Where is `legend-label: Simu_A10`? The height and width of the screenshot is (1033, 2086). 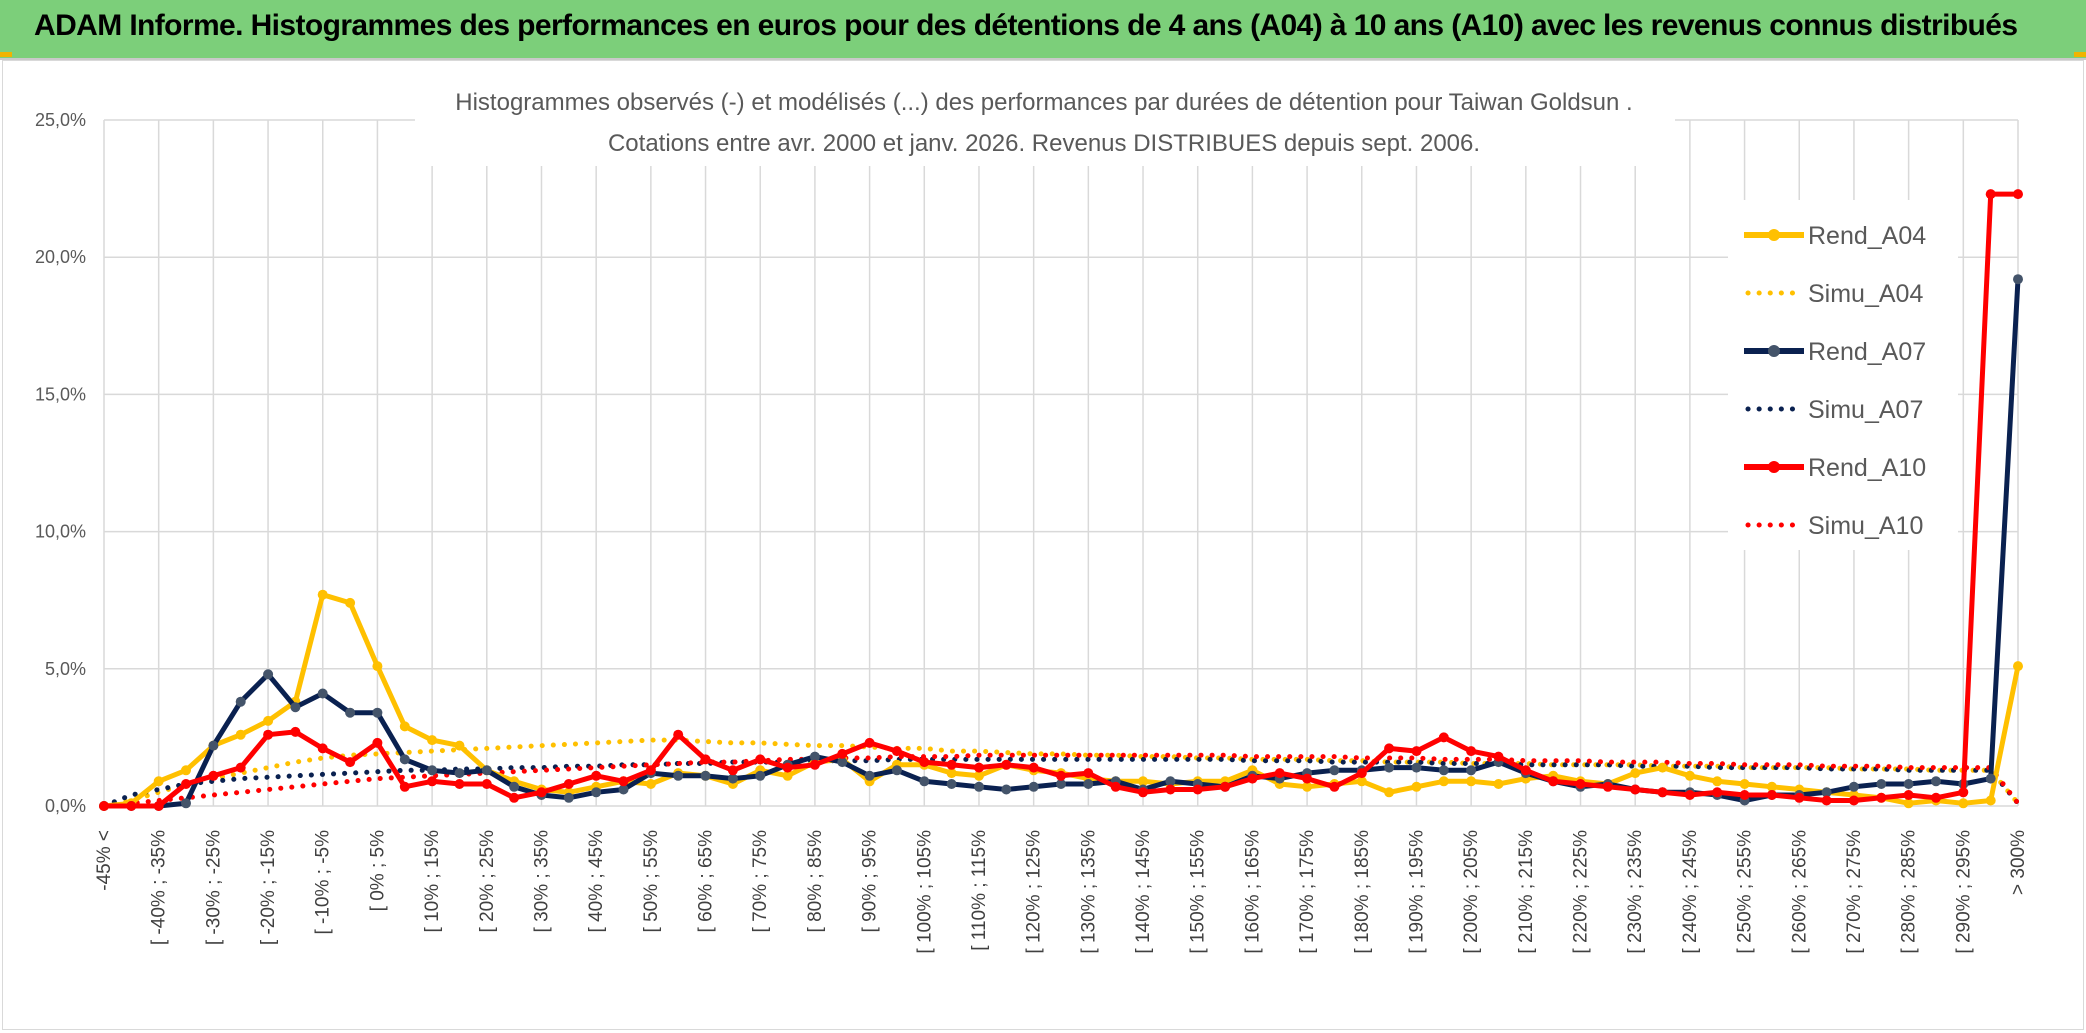 legend-label: Simu_A10 is located at coordinates (1865, 526).